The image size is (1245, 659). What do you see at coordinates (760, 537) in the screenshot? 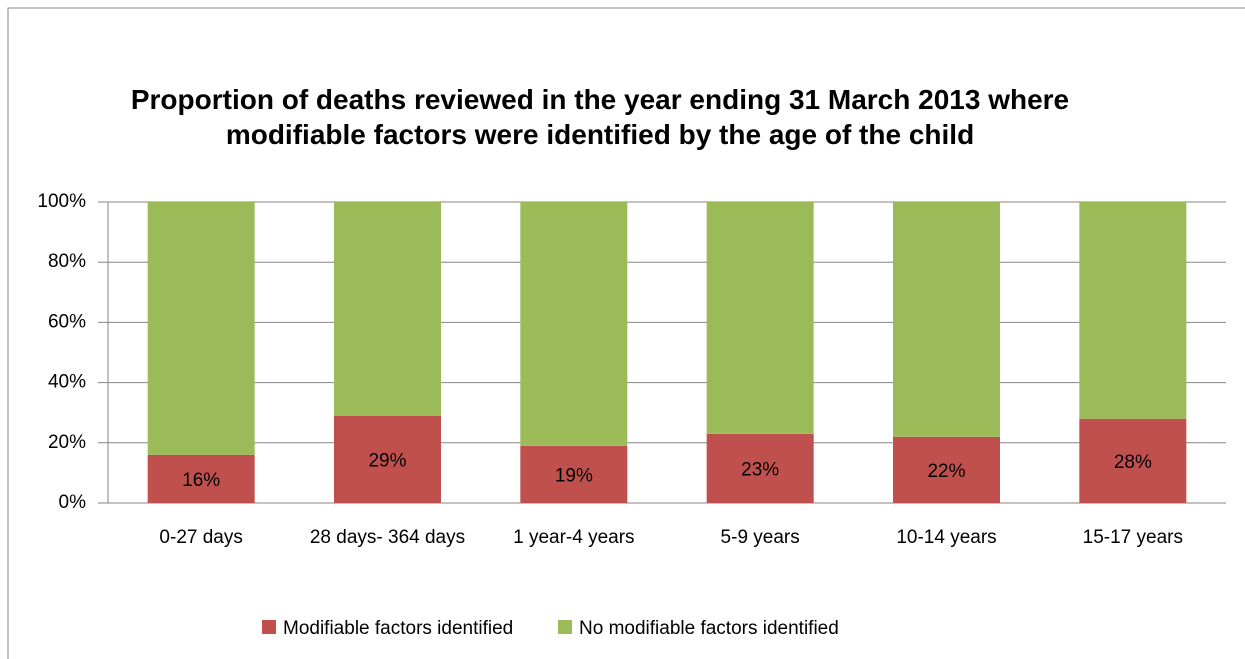
I see `x-tick-label: 5-9 years` at bounding box center [760, 537].